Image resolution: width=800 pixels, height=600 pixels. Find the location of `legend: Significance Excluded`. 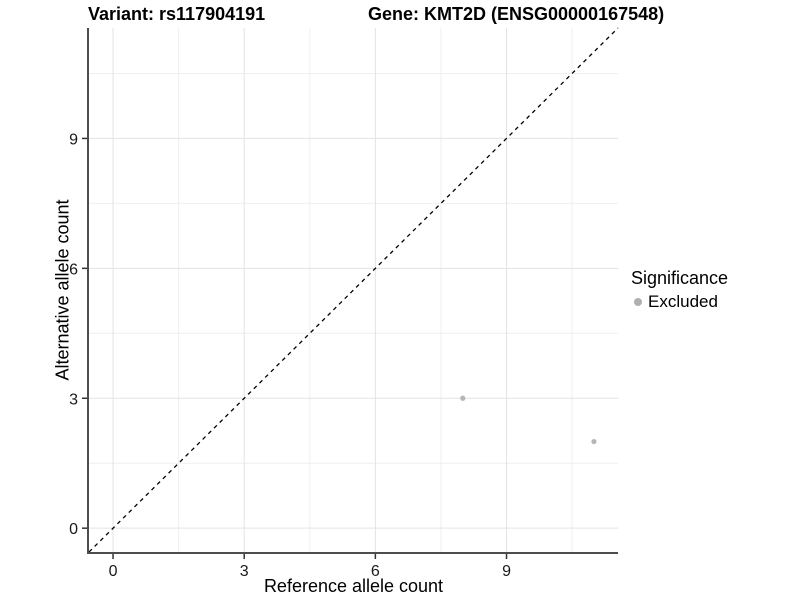

legend: Significance Excluded is located at coordinates (679, 290).